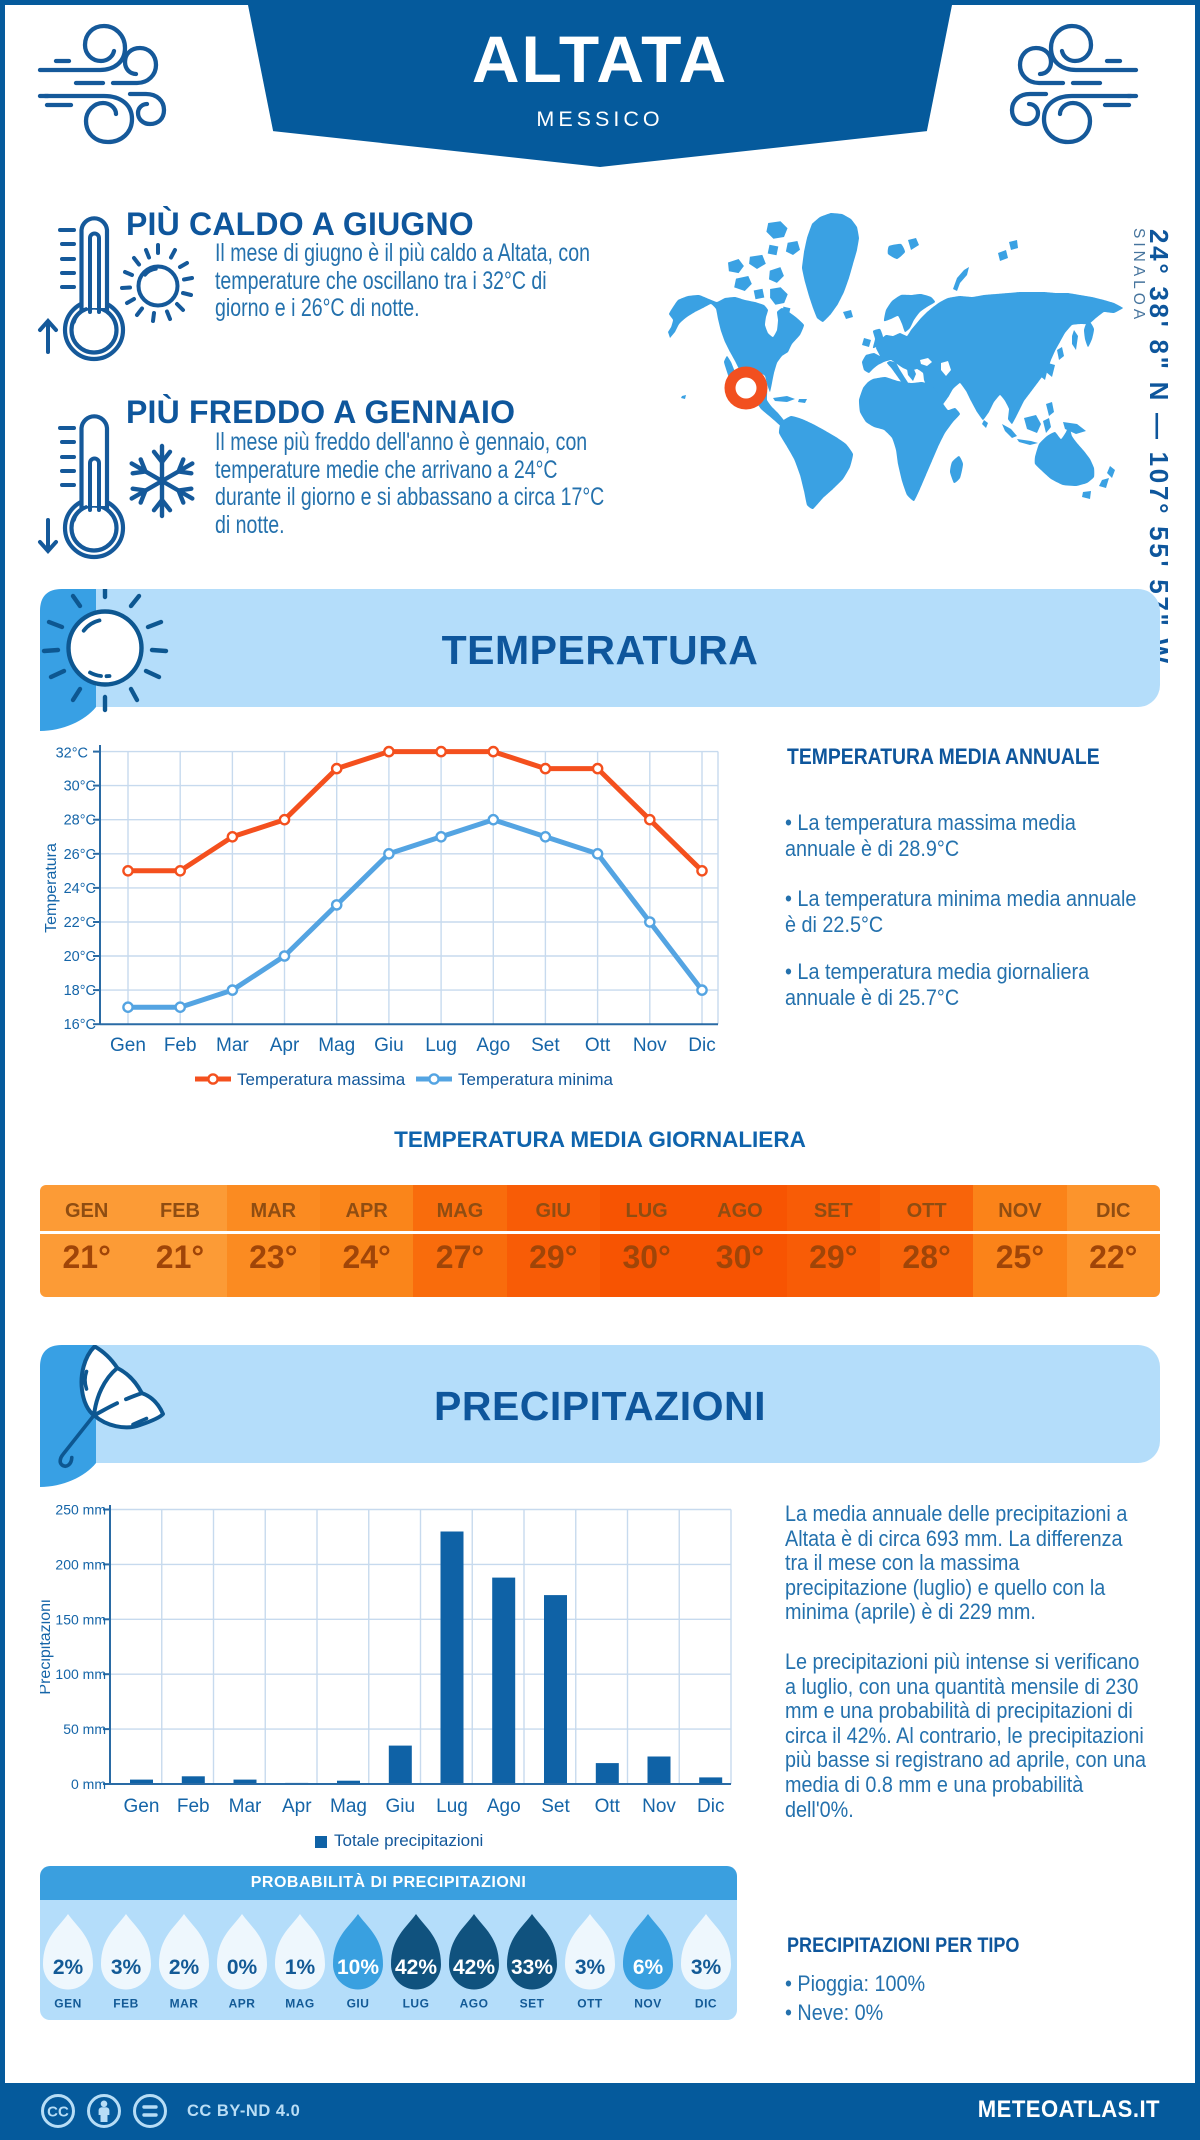 Image resolution: width=1200 pixels, height=2140 pixels. I want to click on svg-text: 100 mm, so click(80, 1674).